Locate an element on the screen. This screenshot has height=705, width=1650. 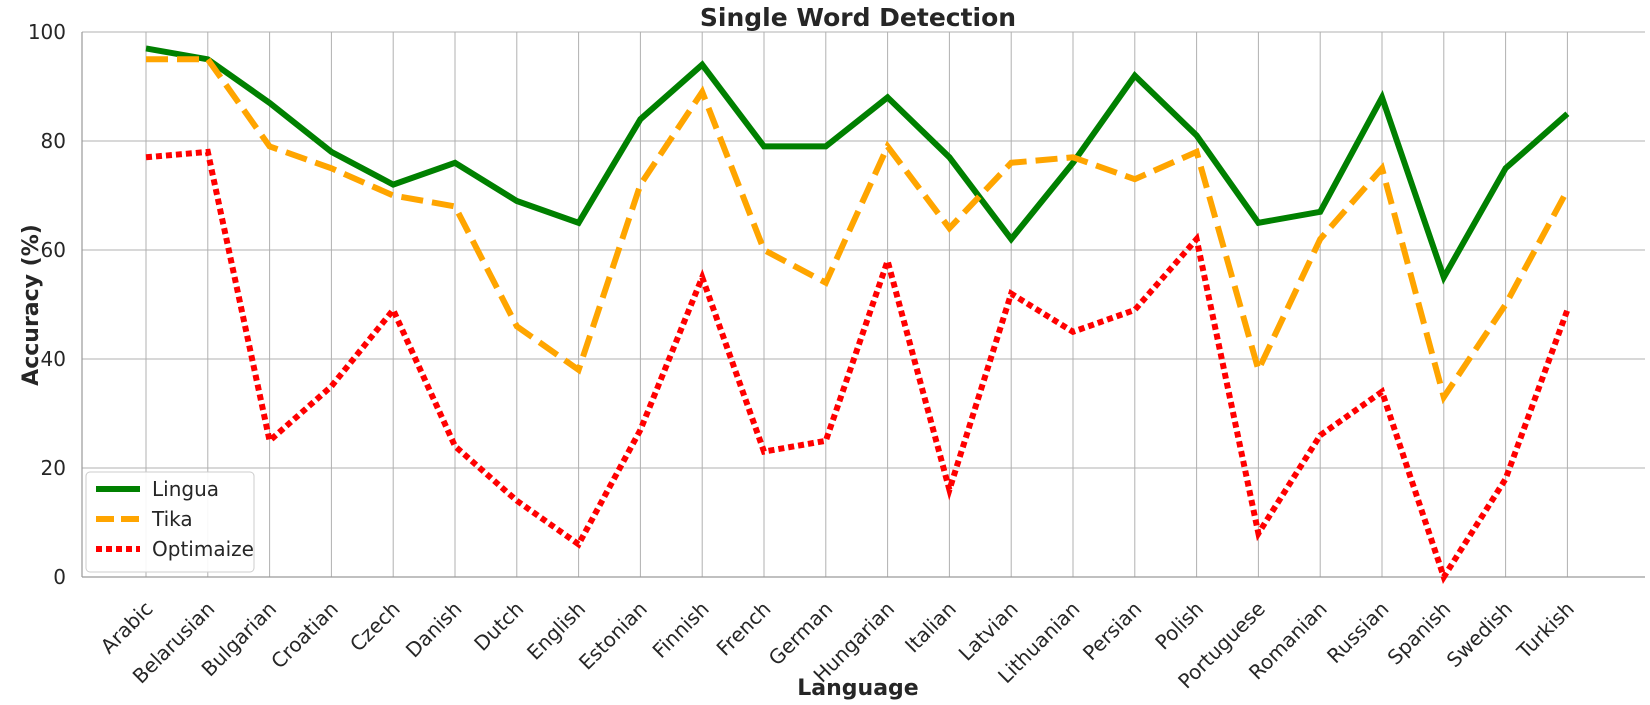
y-tick-label: 20 is located at coordinates (53, 468).